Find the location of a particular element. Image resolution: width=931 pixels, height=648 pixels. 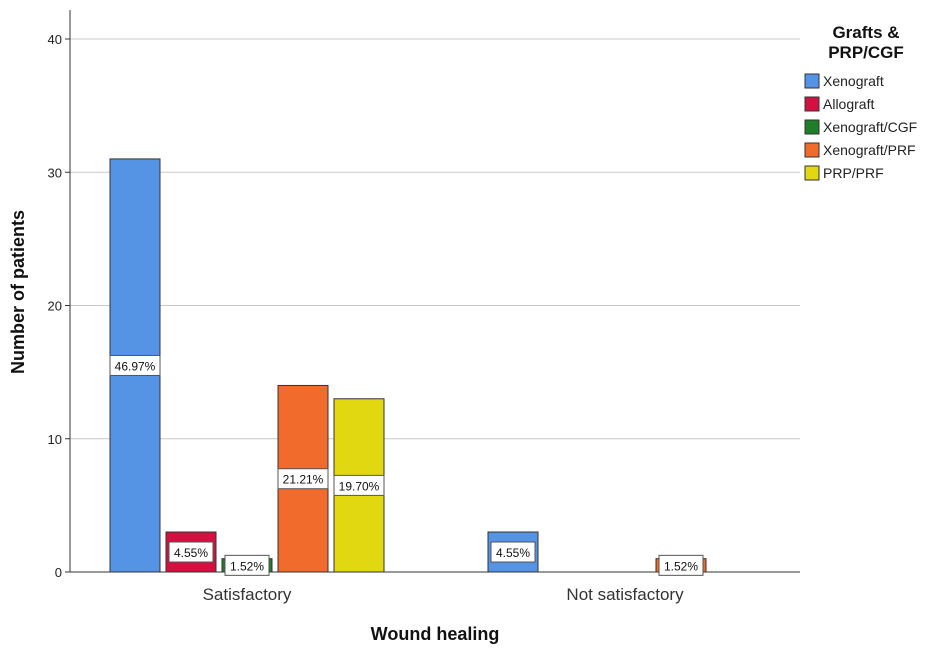

y-tick-label: 30 is located at coordinates (55, 172).